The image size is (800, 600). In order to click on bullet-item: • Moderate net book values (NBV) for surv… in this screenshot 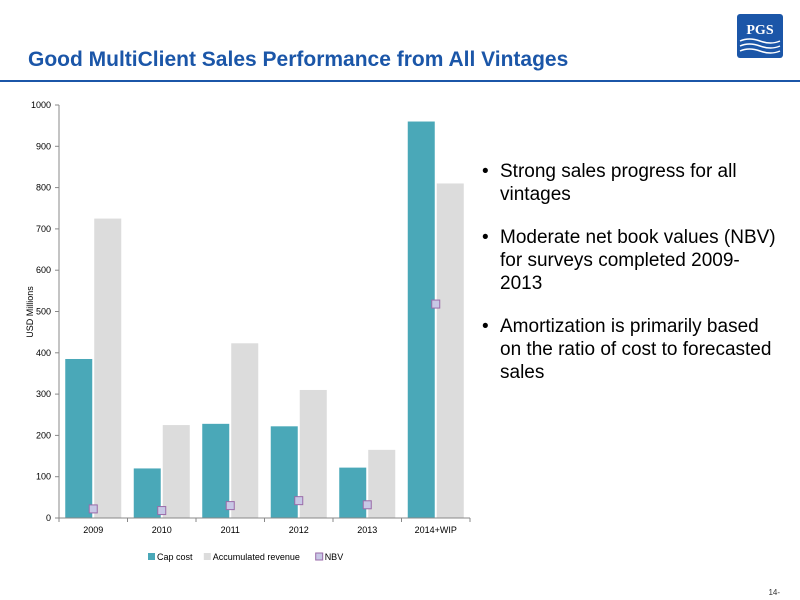, I will do `click(629, 260)`.